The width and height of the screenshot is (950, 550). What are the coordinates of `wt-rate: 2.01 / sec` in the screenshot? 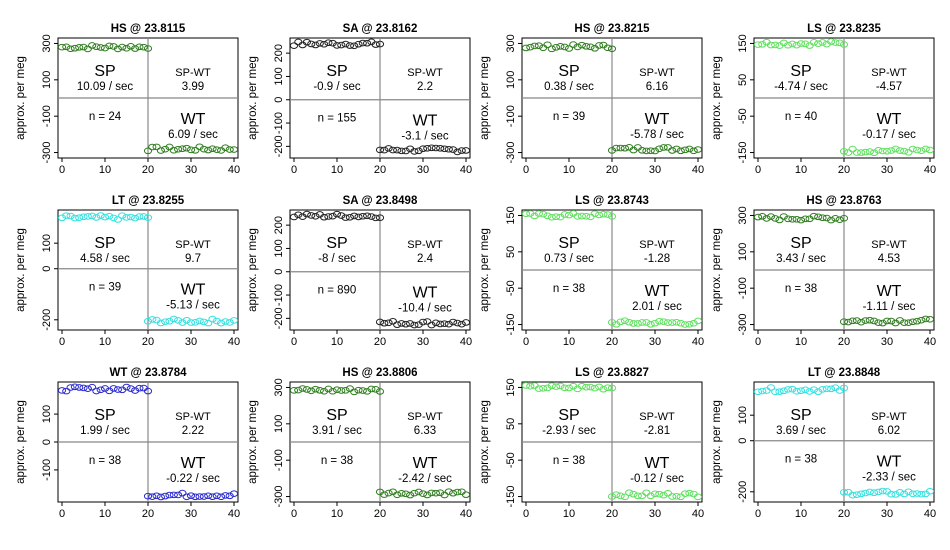 It's located at (657, 307).